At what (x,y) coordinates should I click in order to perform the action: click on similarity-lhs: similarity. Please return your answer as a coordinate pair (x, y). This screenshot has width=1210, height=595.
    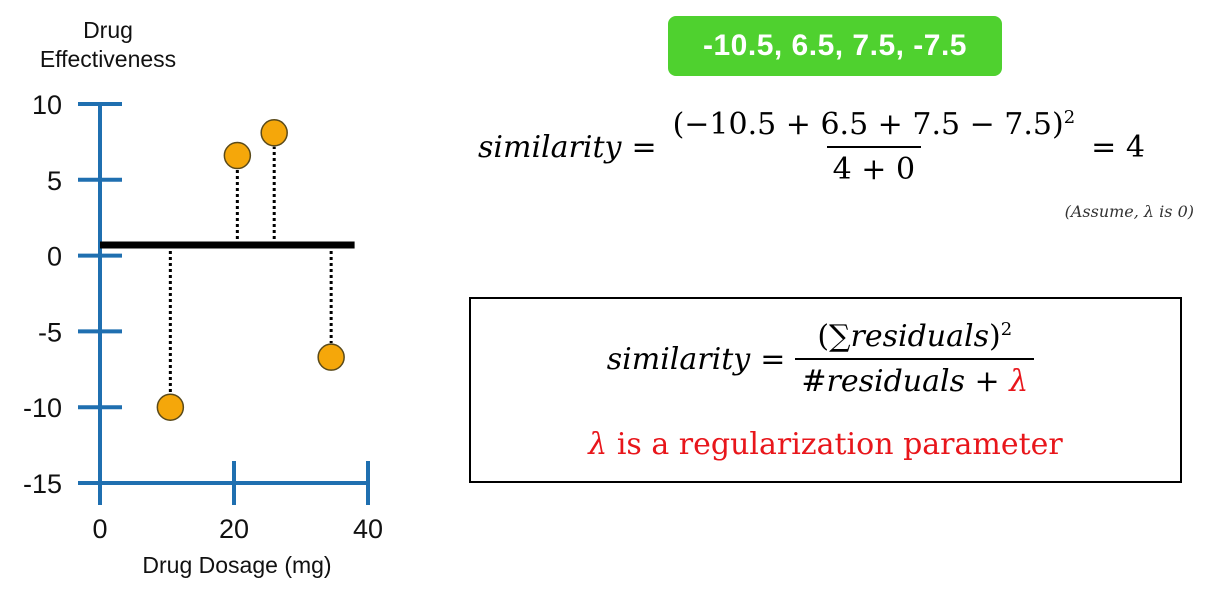
    Looking at the image, I should click on (550, 147).